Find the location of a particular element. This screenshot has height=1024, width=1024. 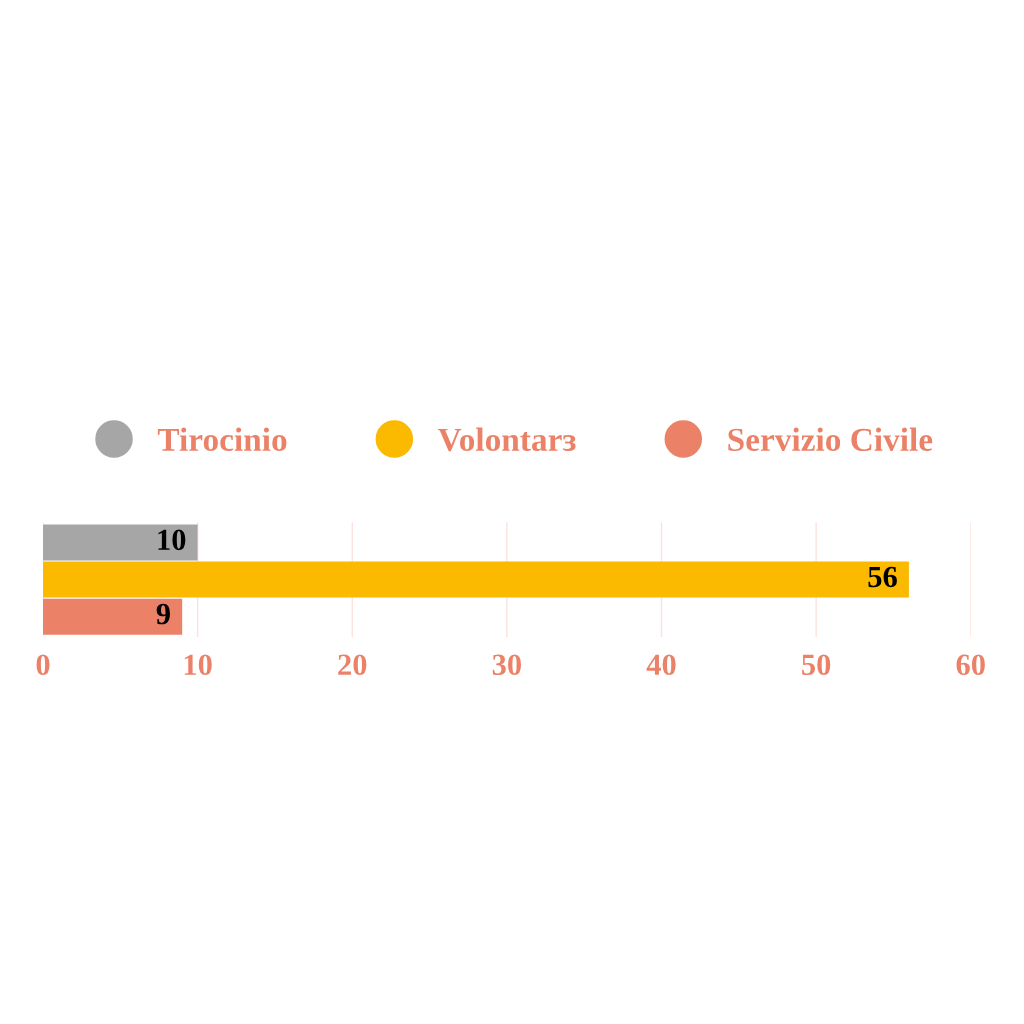

x-tick-label: 50 is located at coordinates (816, 665).